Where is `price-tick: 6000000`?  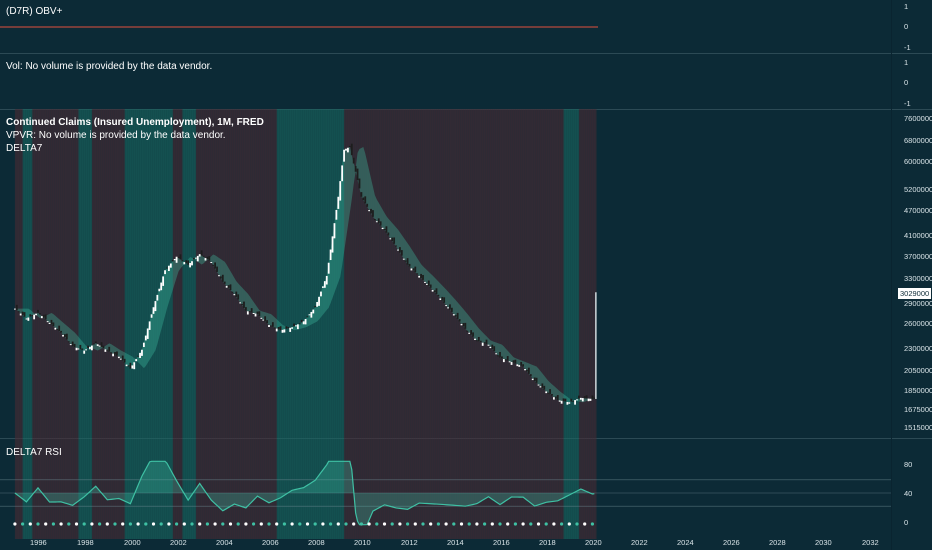
price-tick: 6000000 is located at coordinates (918, 161).